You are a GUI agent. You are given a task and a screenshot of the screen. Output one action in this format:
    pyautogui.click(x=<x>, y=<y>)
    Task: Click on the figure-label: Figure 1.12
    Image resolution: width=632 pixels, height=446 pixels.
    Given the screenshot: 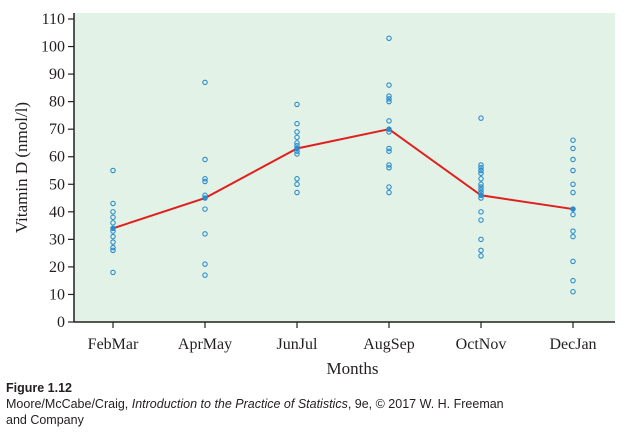 What is the action you would take?
    pyautogui.click(x=39, y=388)
    